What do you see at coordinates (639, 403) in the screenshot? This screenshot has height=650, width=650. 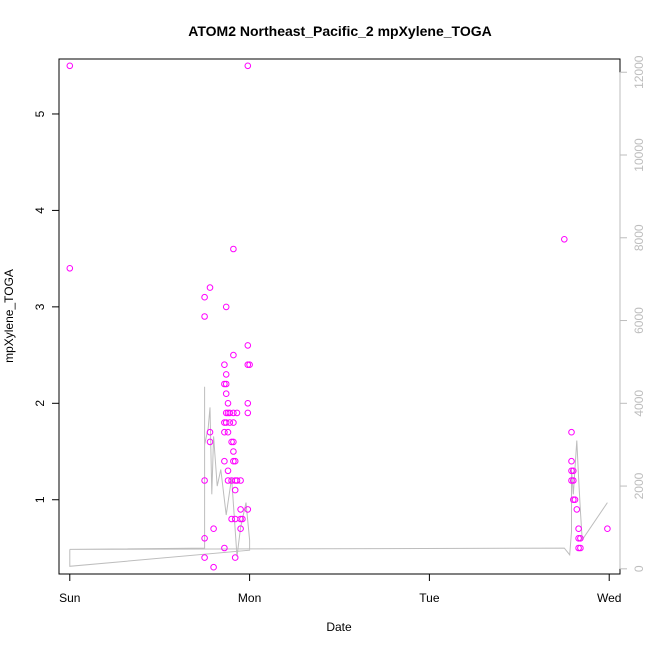 I see `y2-tick-label: 4000` at bounding box center [639, 403].